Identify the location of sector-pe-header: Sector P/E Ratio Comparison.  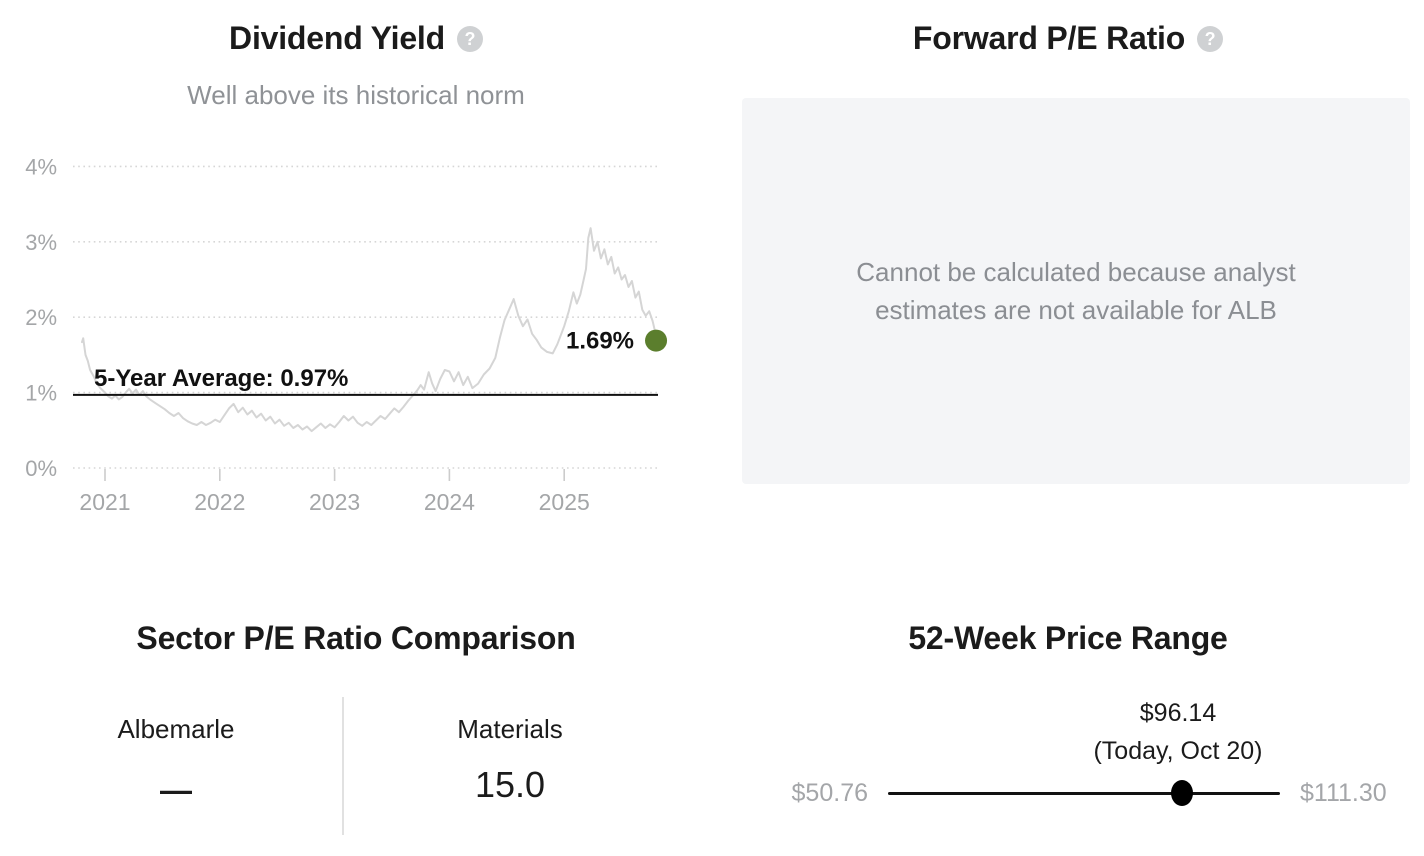
(356, 638).